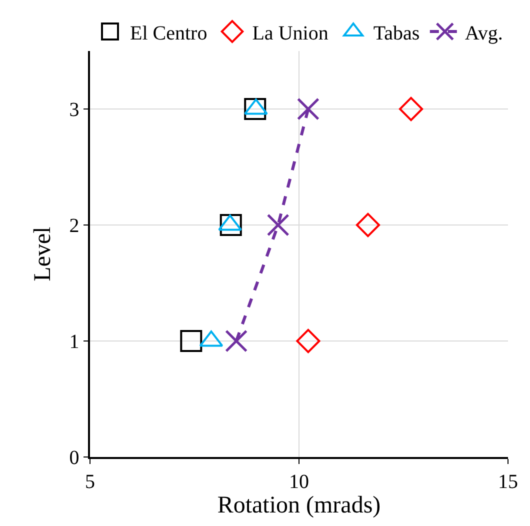 The width and height of the screenshot is (530, 526). What do you see at coordinates (169, 33) in the screenshot?
I see `legend-label: El Centro` at bounding box center [169, 33].